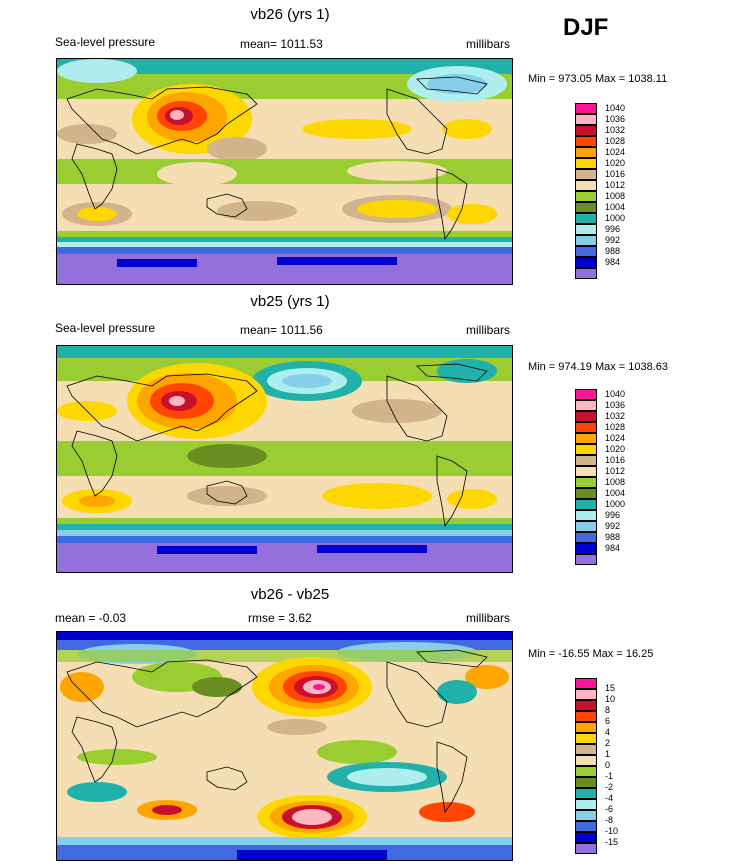 This screenshot has height=866, width=733. Describe the element at coordinates (598, 367) in the screenshot. I see `panel-2-minmax: Min = 974.19 Max = 1038.63` at that location.